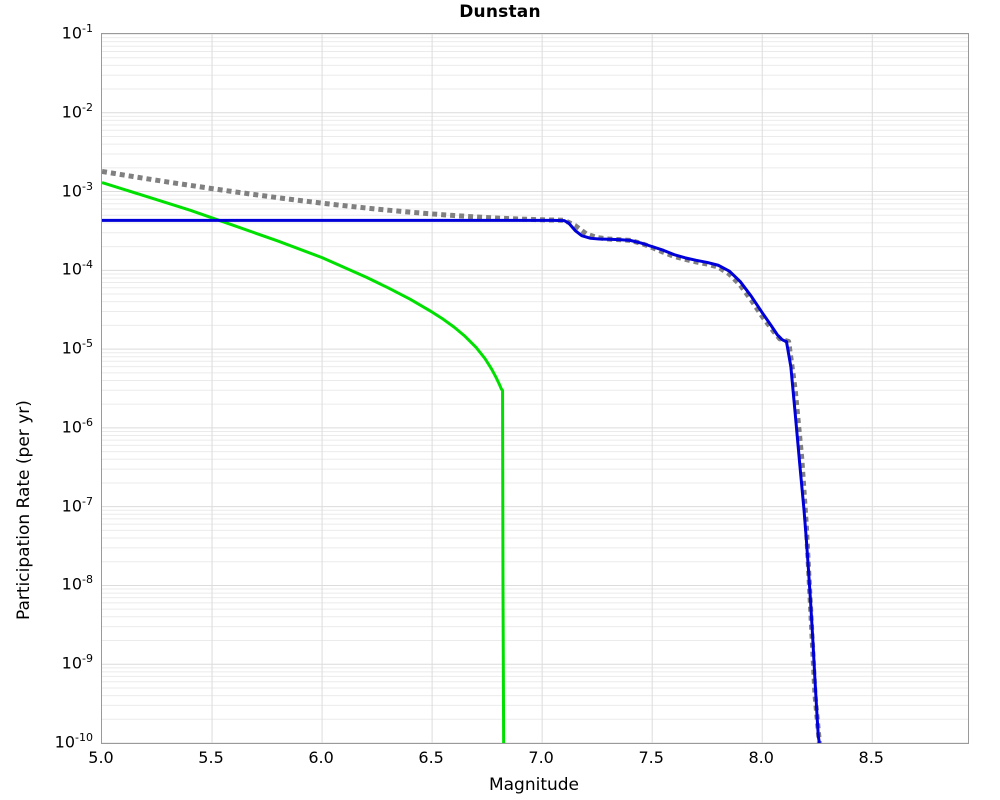  Describe the element at coordinates (541, 757) in the screenshot. I see `x-tick-label: 7.0` at that location.